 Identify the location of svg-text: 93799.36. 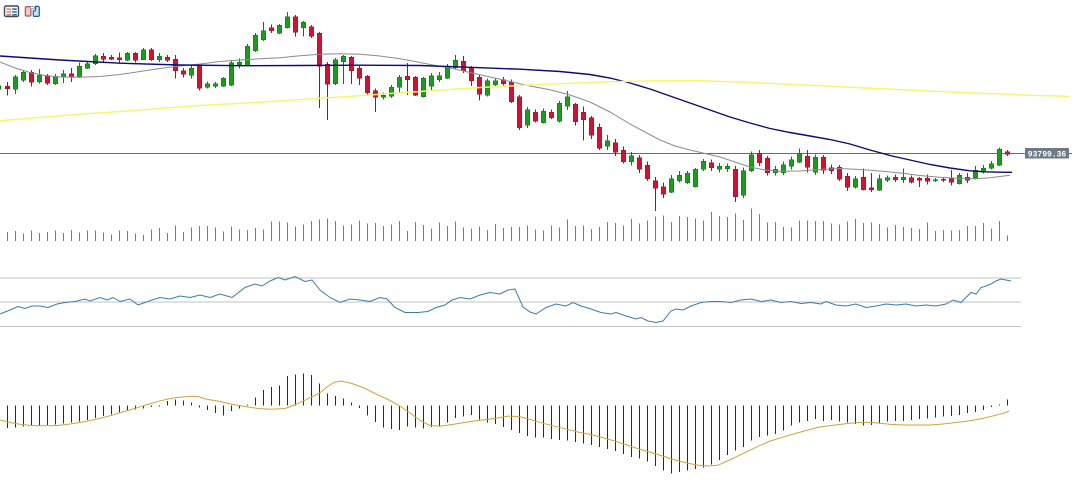
(1047, 155).